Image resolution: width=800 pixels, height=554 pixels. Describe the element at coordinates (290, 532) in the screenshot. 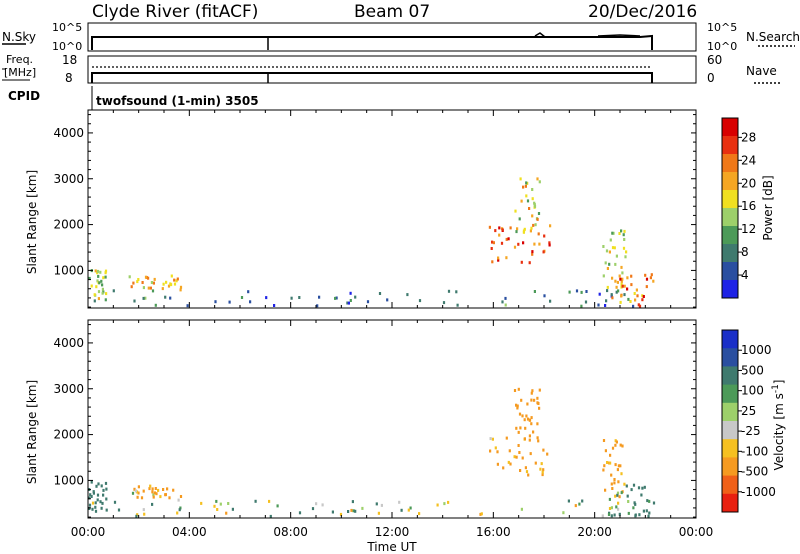

I see `x-tick-label: 08:00` at that location.